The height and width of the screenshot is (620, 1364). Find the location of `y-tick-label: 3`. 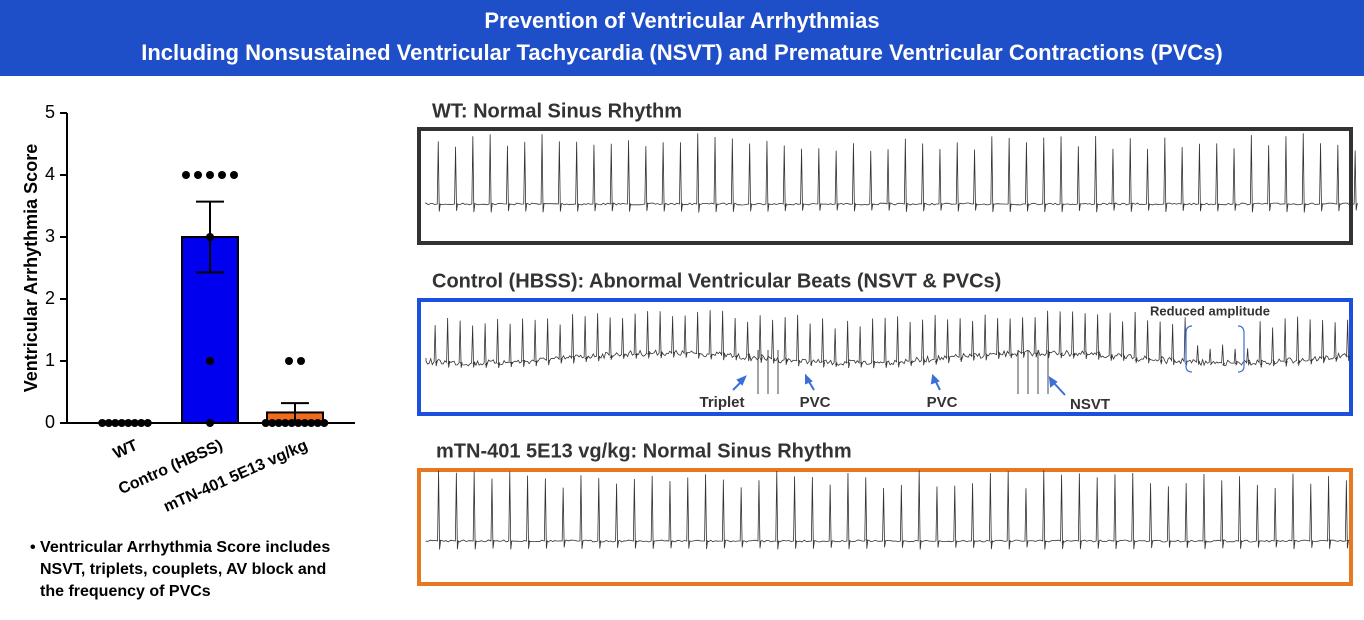

y-tick-label: 3 is located at coordinates (50, 236).